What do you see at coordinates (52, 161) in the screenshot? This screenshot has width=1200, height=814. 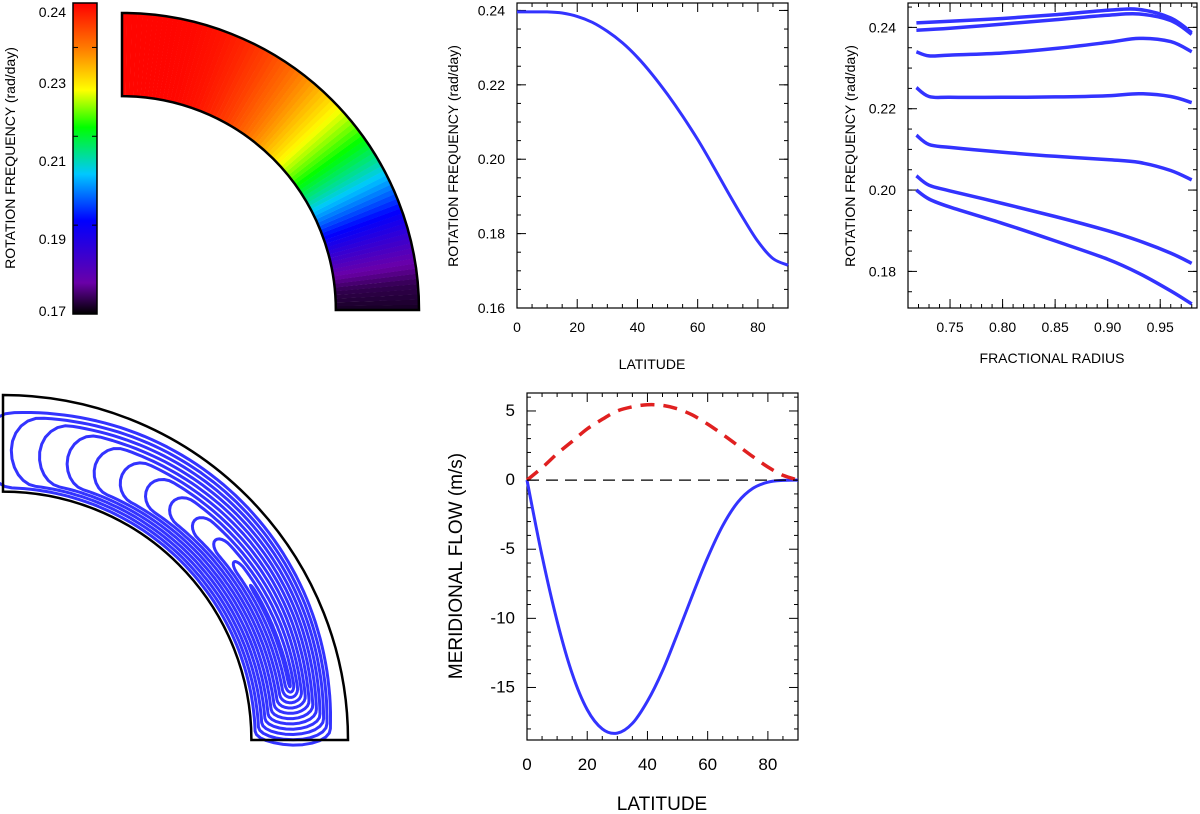 I see `colorbar-tick-label: 0.21` at bounding box center [52, 161].